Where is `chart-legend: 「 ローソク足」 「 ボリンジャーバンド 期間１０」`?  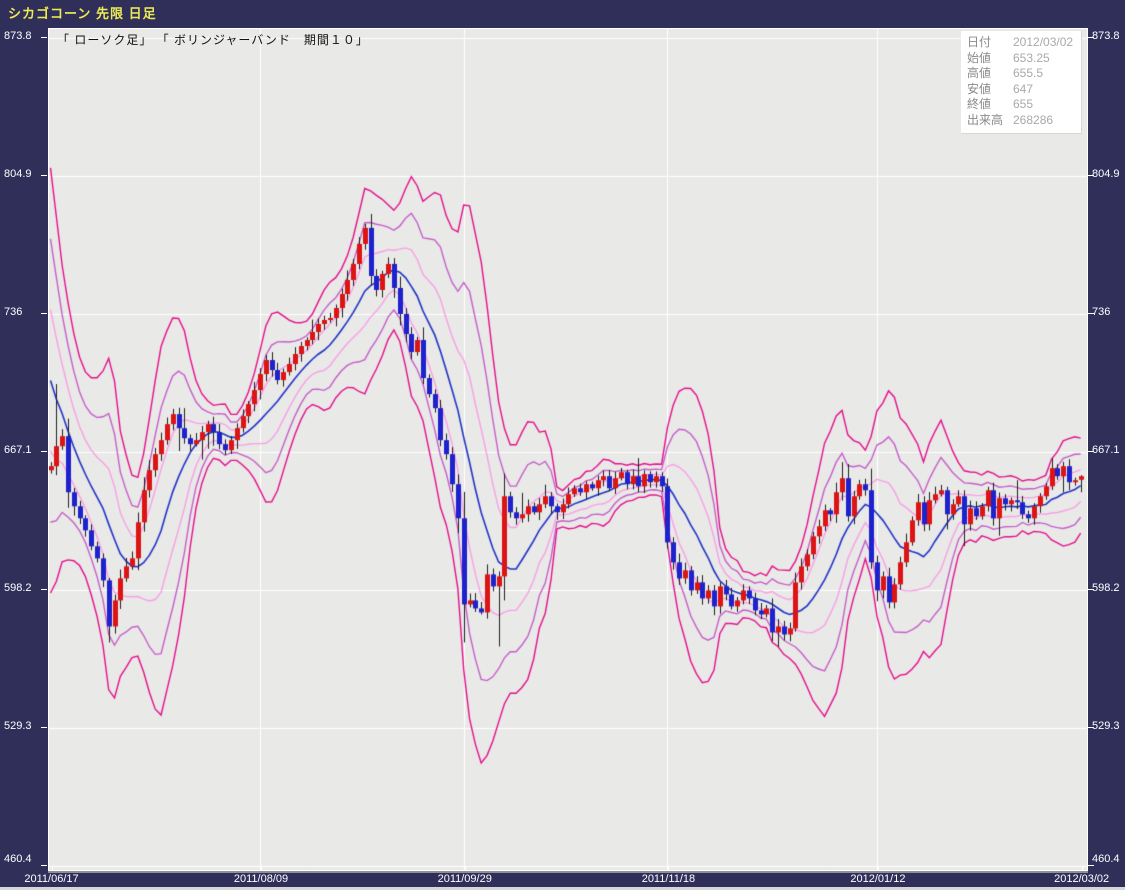 chart-legend: 「 ローソク足」 「 ボリンジャーバンド 期間１０」 is located at coordinates (213, 40).